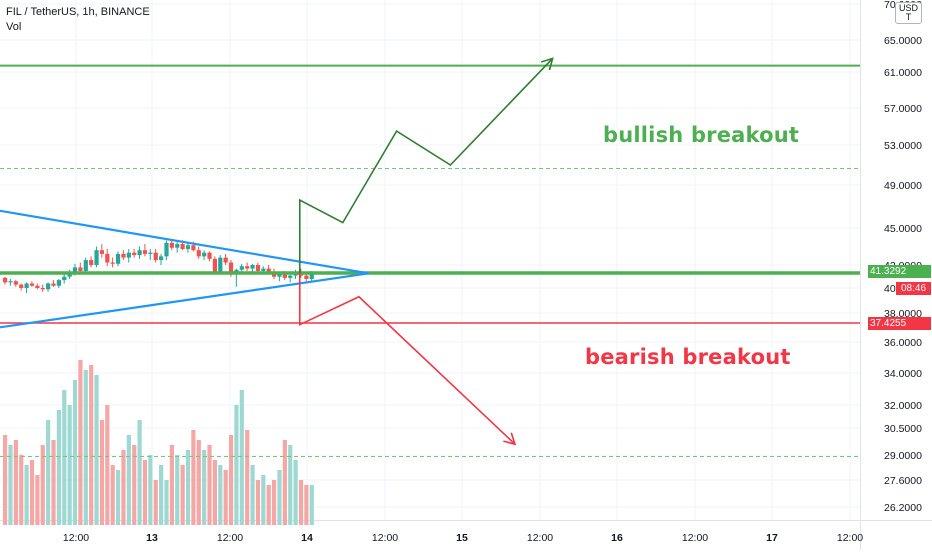 This screenshot has height=555, width=932. I want to click on candle-layer, so click(158, 266).